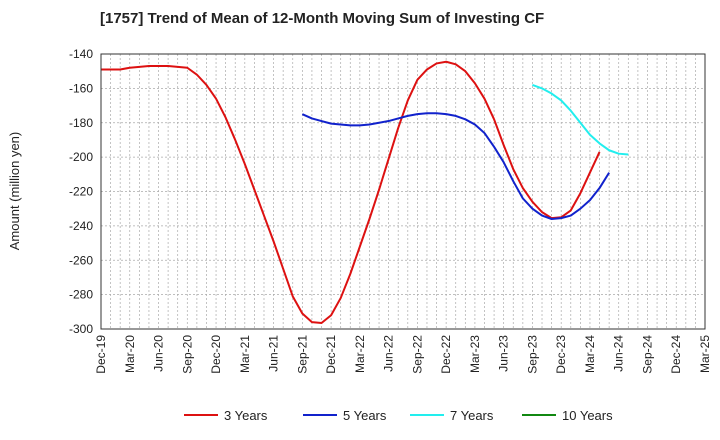 Image resolution: width=720 pixels, height=440 pixels. Describe the element at coordinates (331, 354) in the screenshot. I see `x-tick-label: Dec-21` at that location.